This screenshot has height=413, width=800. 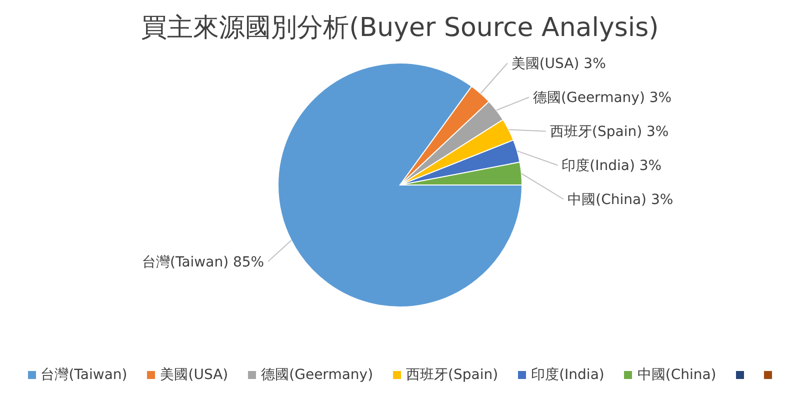 What do you see at coordinates (194, 375) in the screenshot?
I see `legend-label: 美國(USA)` at bounding box center [194, 375].